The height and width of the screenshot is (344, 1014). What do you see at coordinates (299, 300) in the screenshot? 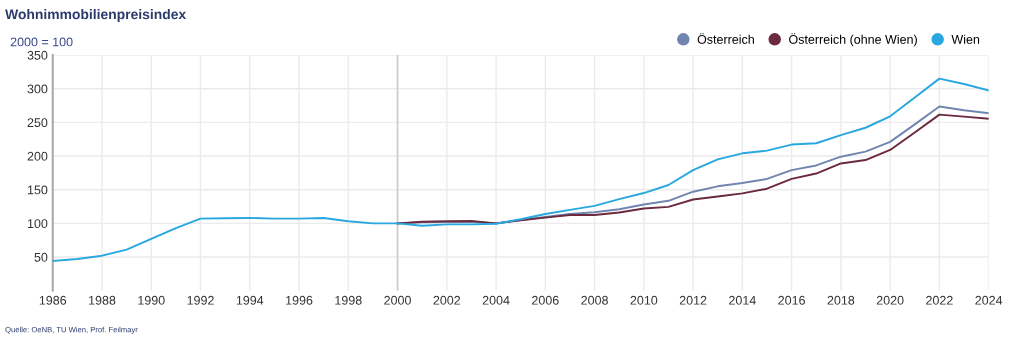
I see `x-tick-label: 1996` at bounding box center [299, 300].